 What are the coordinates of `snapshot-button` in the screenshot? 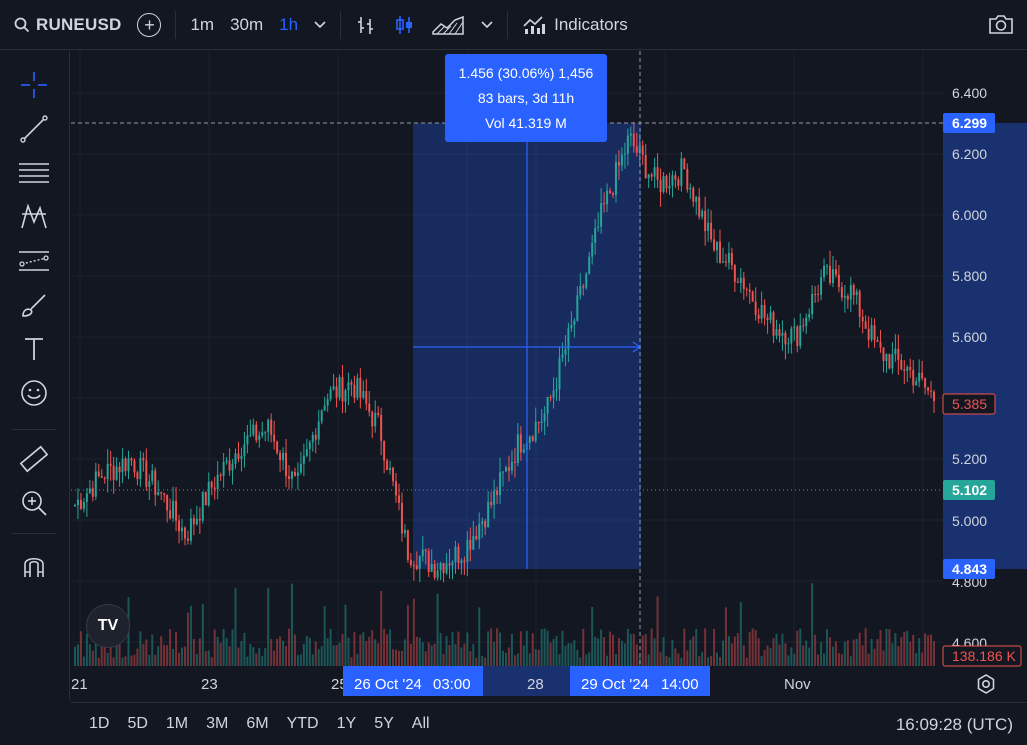 It's located at (1001, 26).